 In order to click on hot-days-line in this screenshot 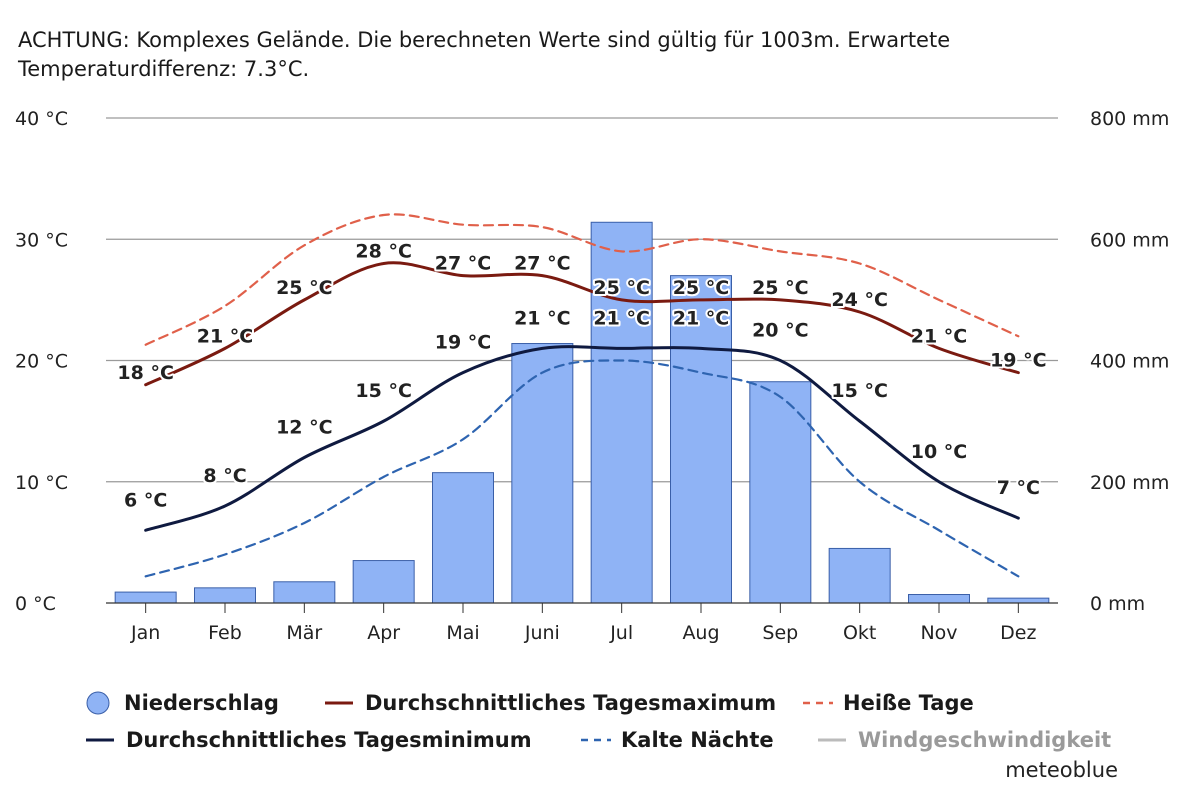, I will do `click(582, 279)`.